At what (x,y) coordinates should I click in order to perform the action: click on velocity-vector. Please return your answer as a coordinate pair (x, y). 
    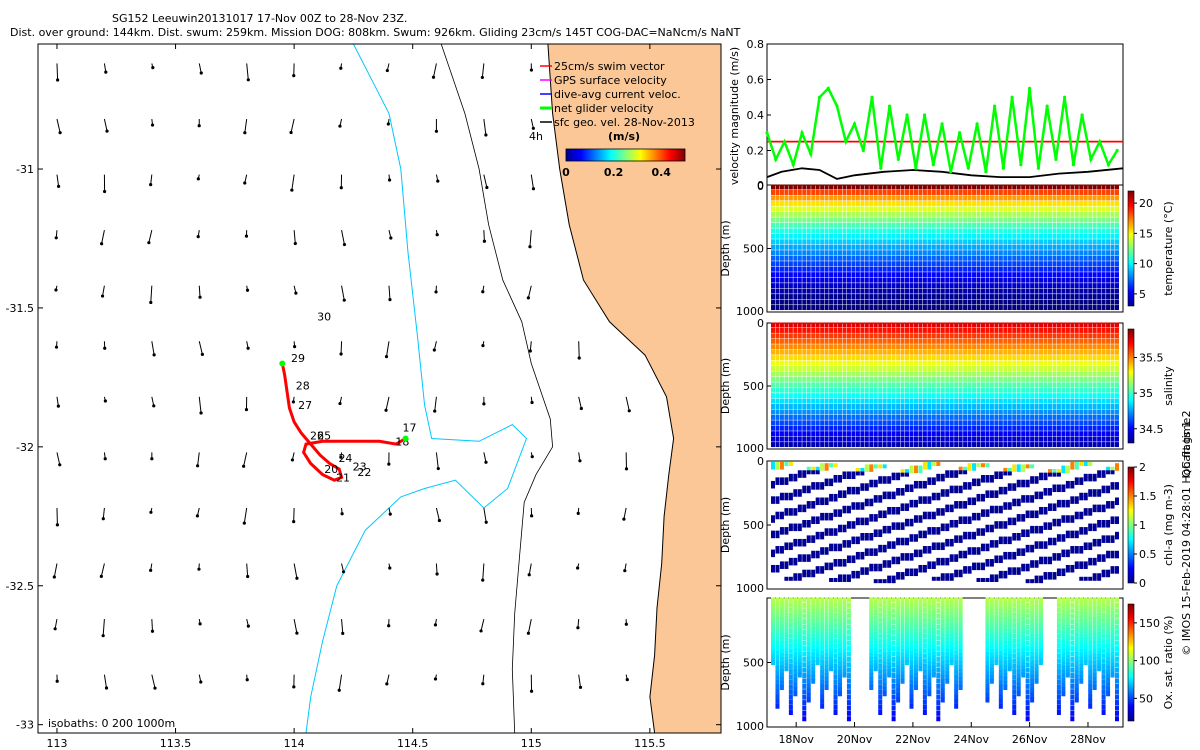
    Looking at the image, I should click on (436, 569).